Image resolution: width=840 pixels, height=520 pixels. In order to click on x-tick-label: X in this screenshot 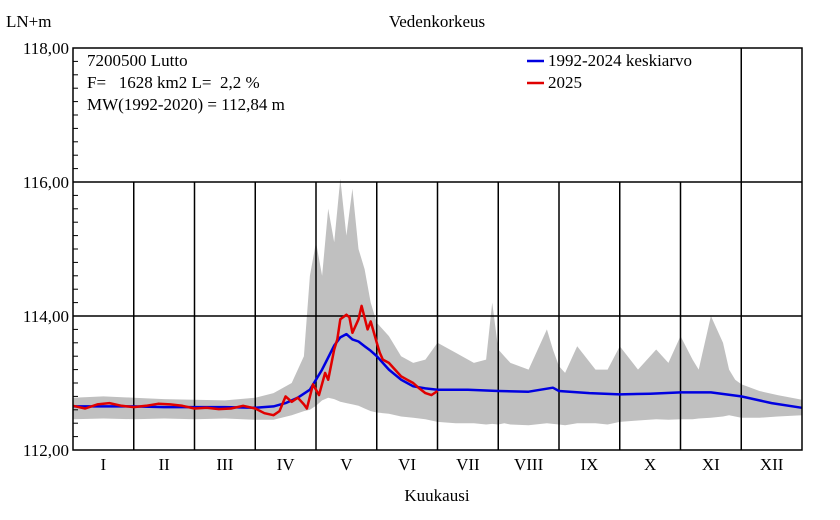, I will do `click(650, 464)`.